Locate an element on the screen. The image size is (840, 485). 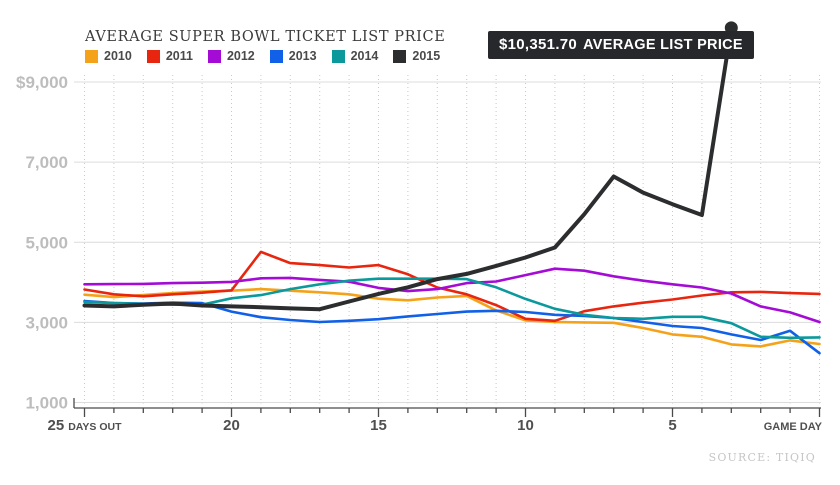
y-tick-label: $9,000 is located at coordinates (42, 82).